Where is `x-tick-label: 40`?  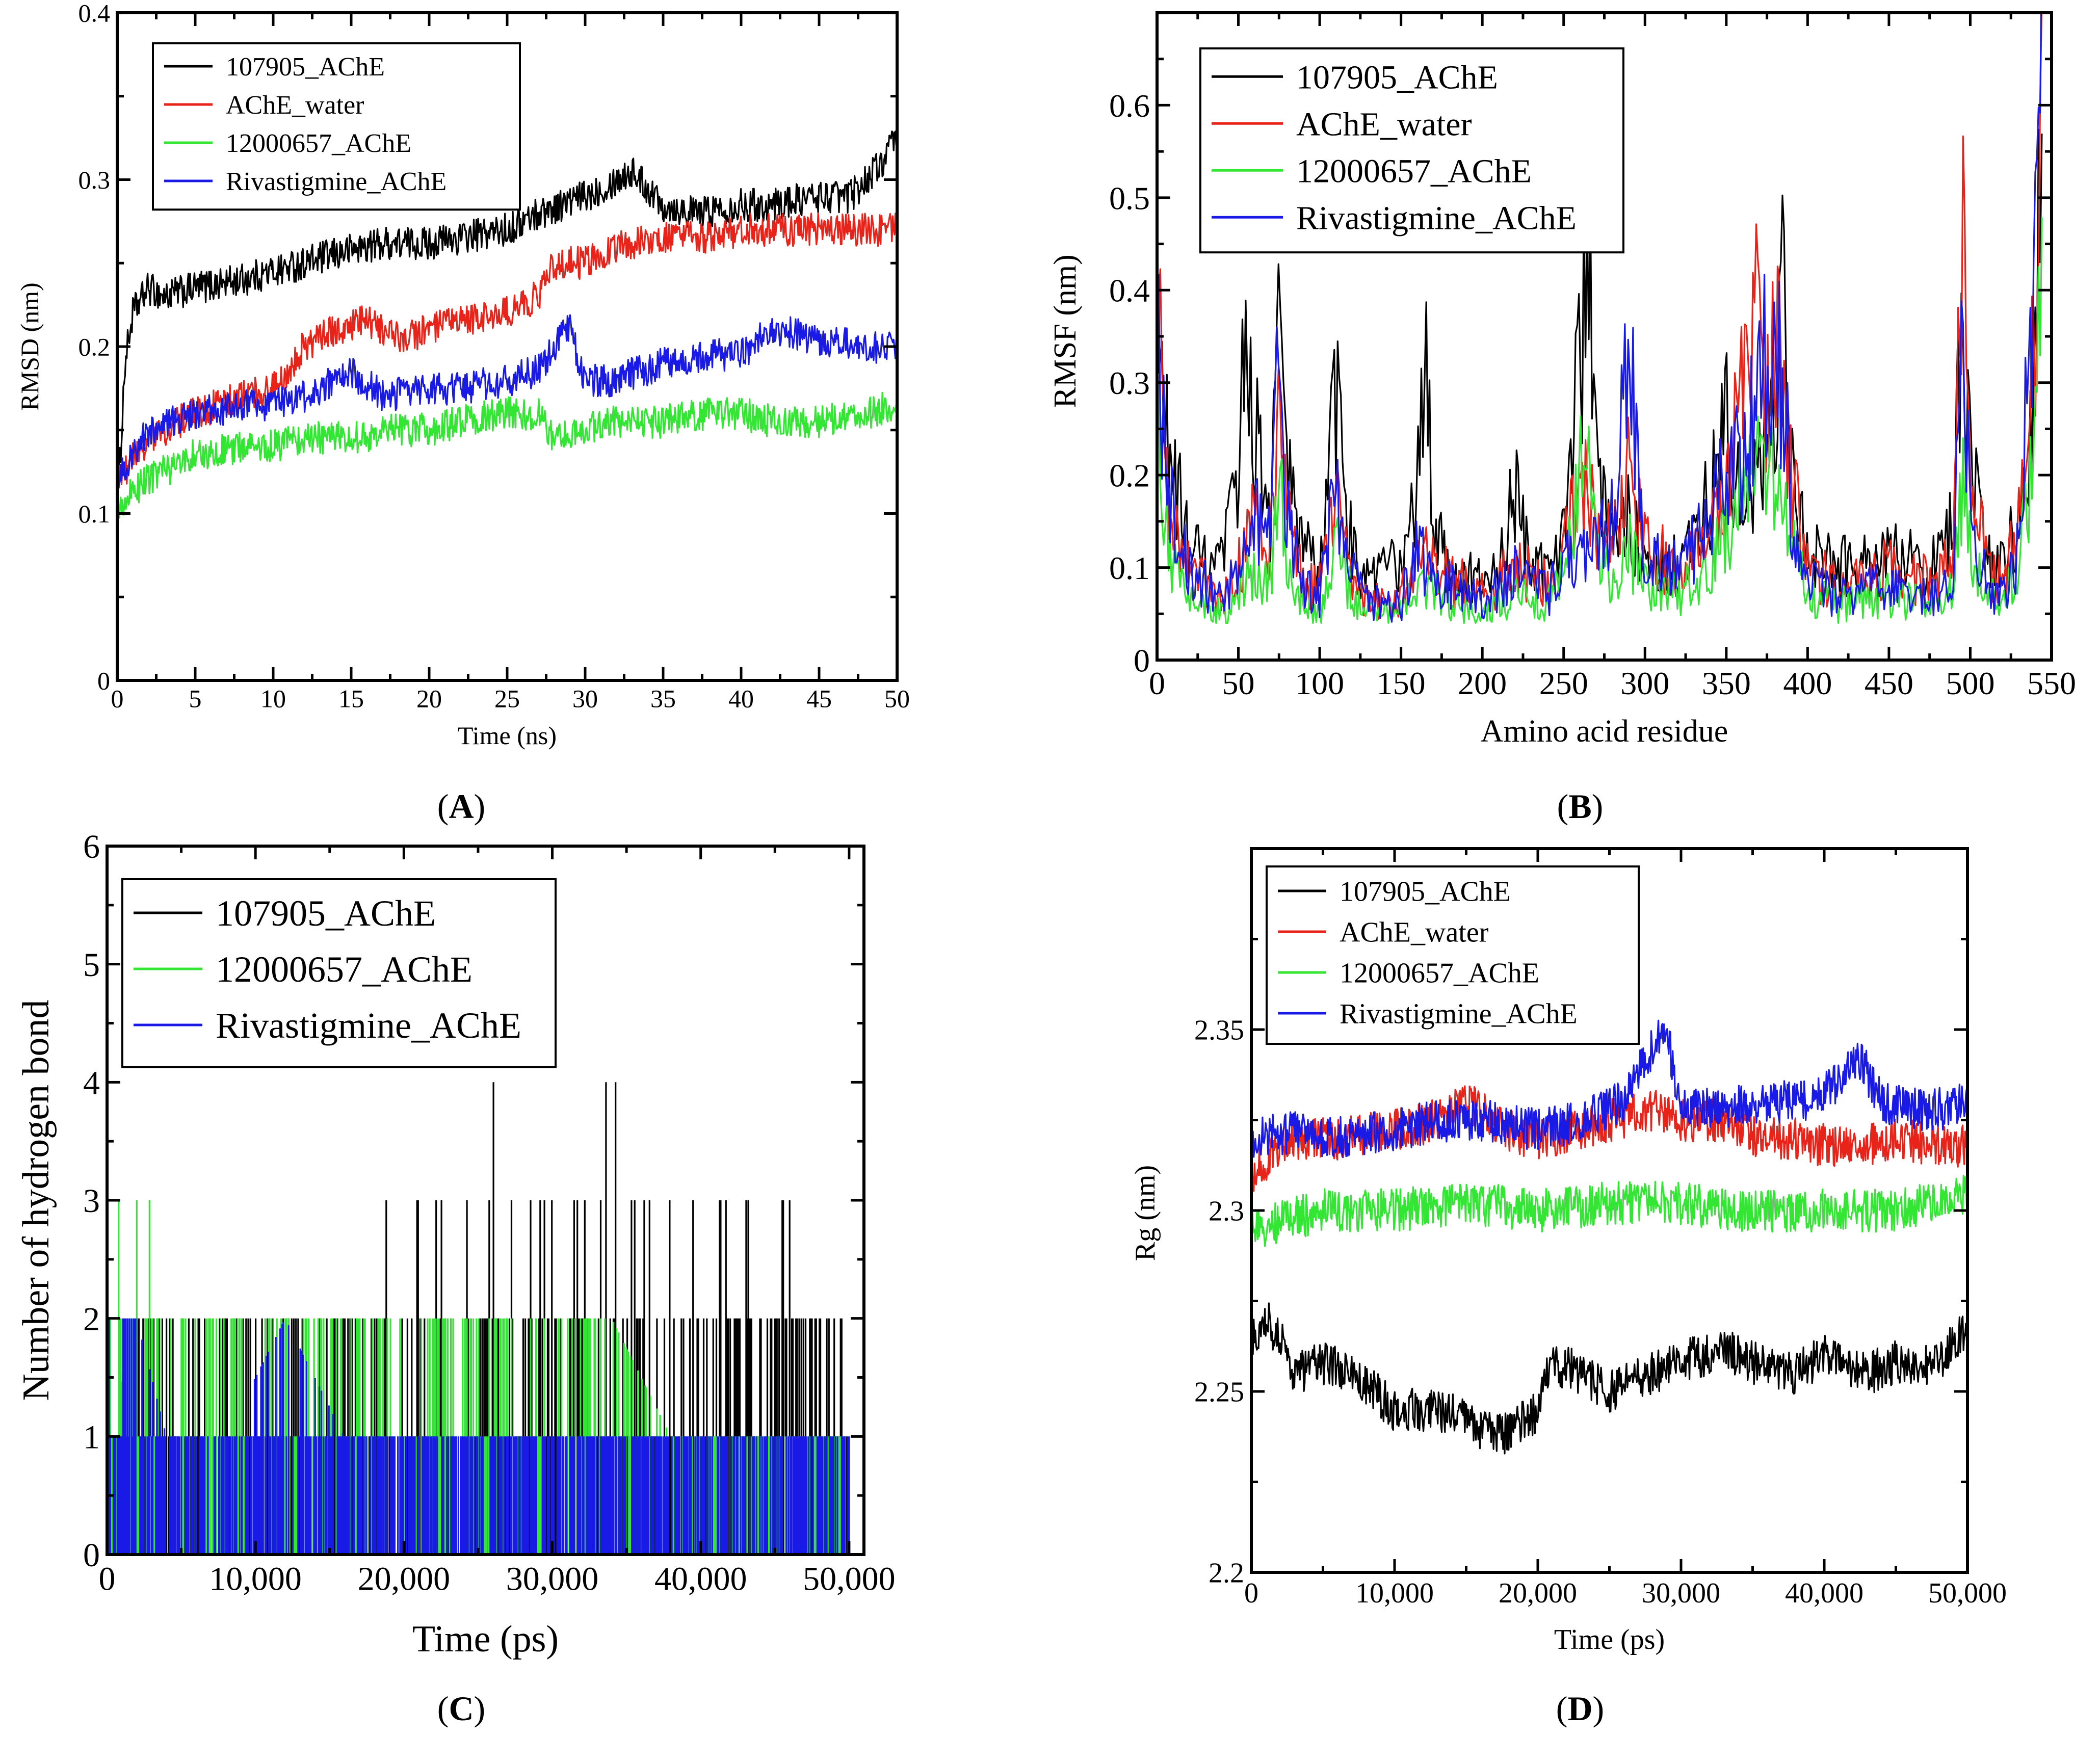
x-tick-label: 40 is located at coordinates (741, 699).